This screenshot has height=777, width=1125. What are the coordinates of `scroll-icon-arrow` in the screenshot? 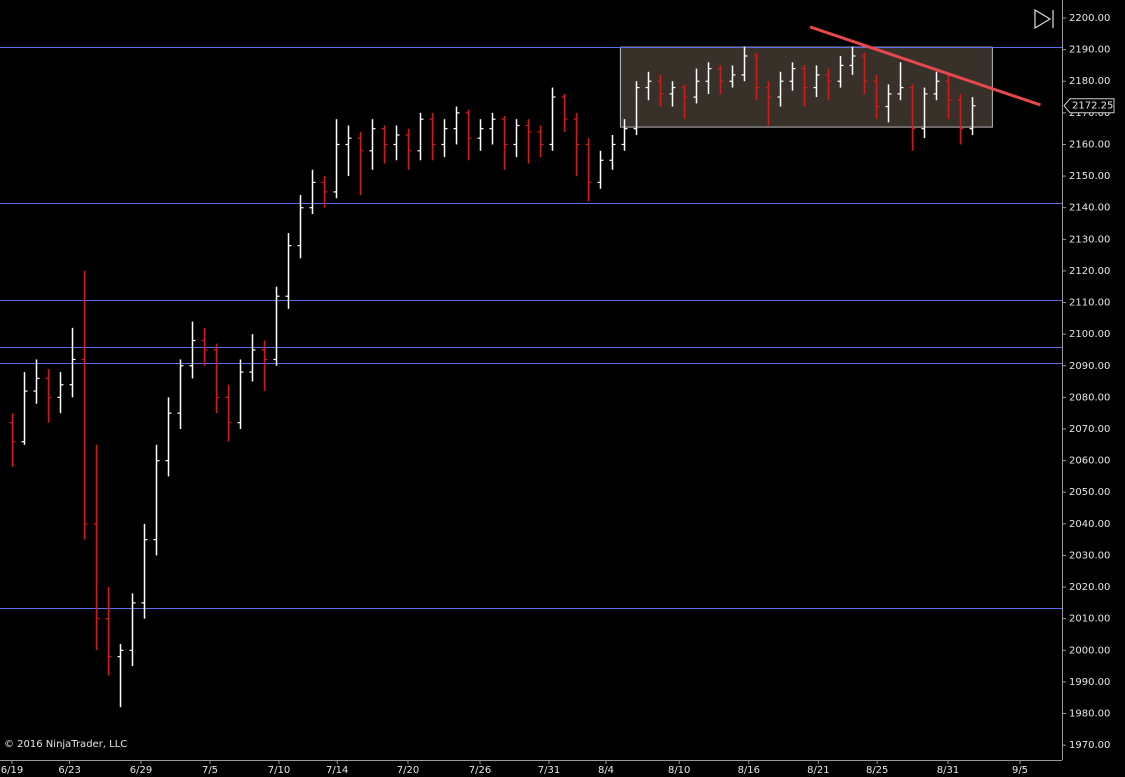 It's located at (1043, 19).